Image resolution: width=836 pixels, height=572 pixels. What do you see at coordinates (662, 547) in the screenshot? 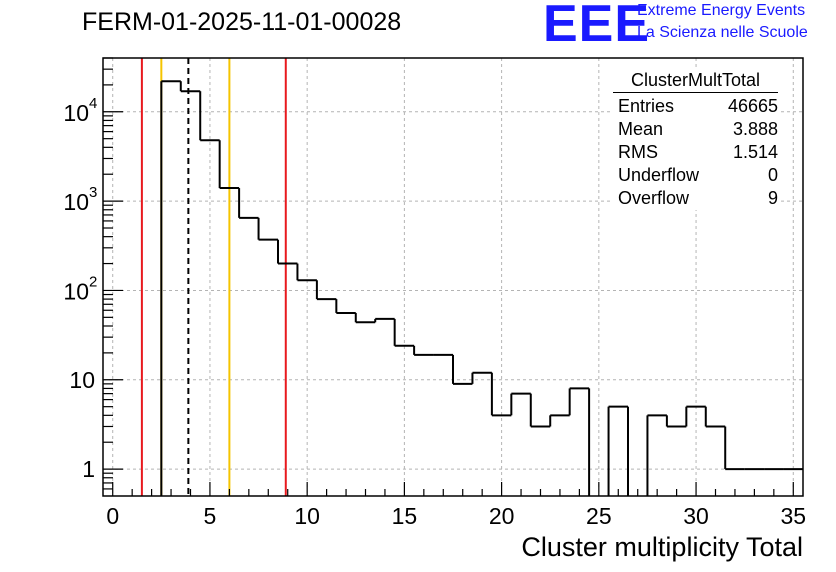
I see `x-axis-label: Cluster multiplicity Total` at bounding box center [662, 547].